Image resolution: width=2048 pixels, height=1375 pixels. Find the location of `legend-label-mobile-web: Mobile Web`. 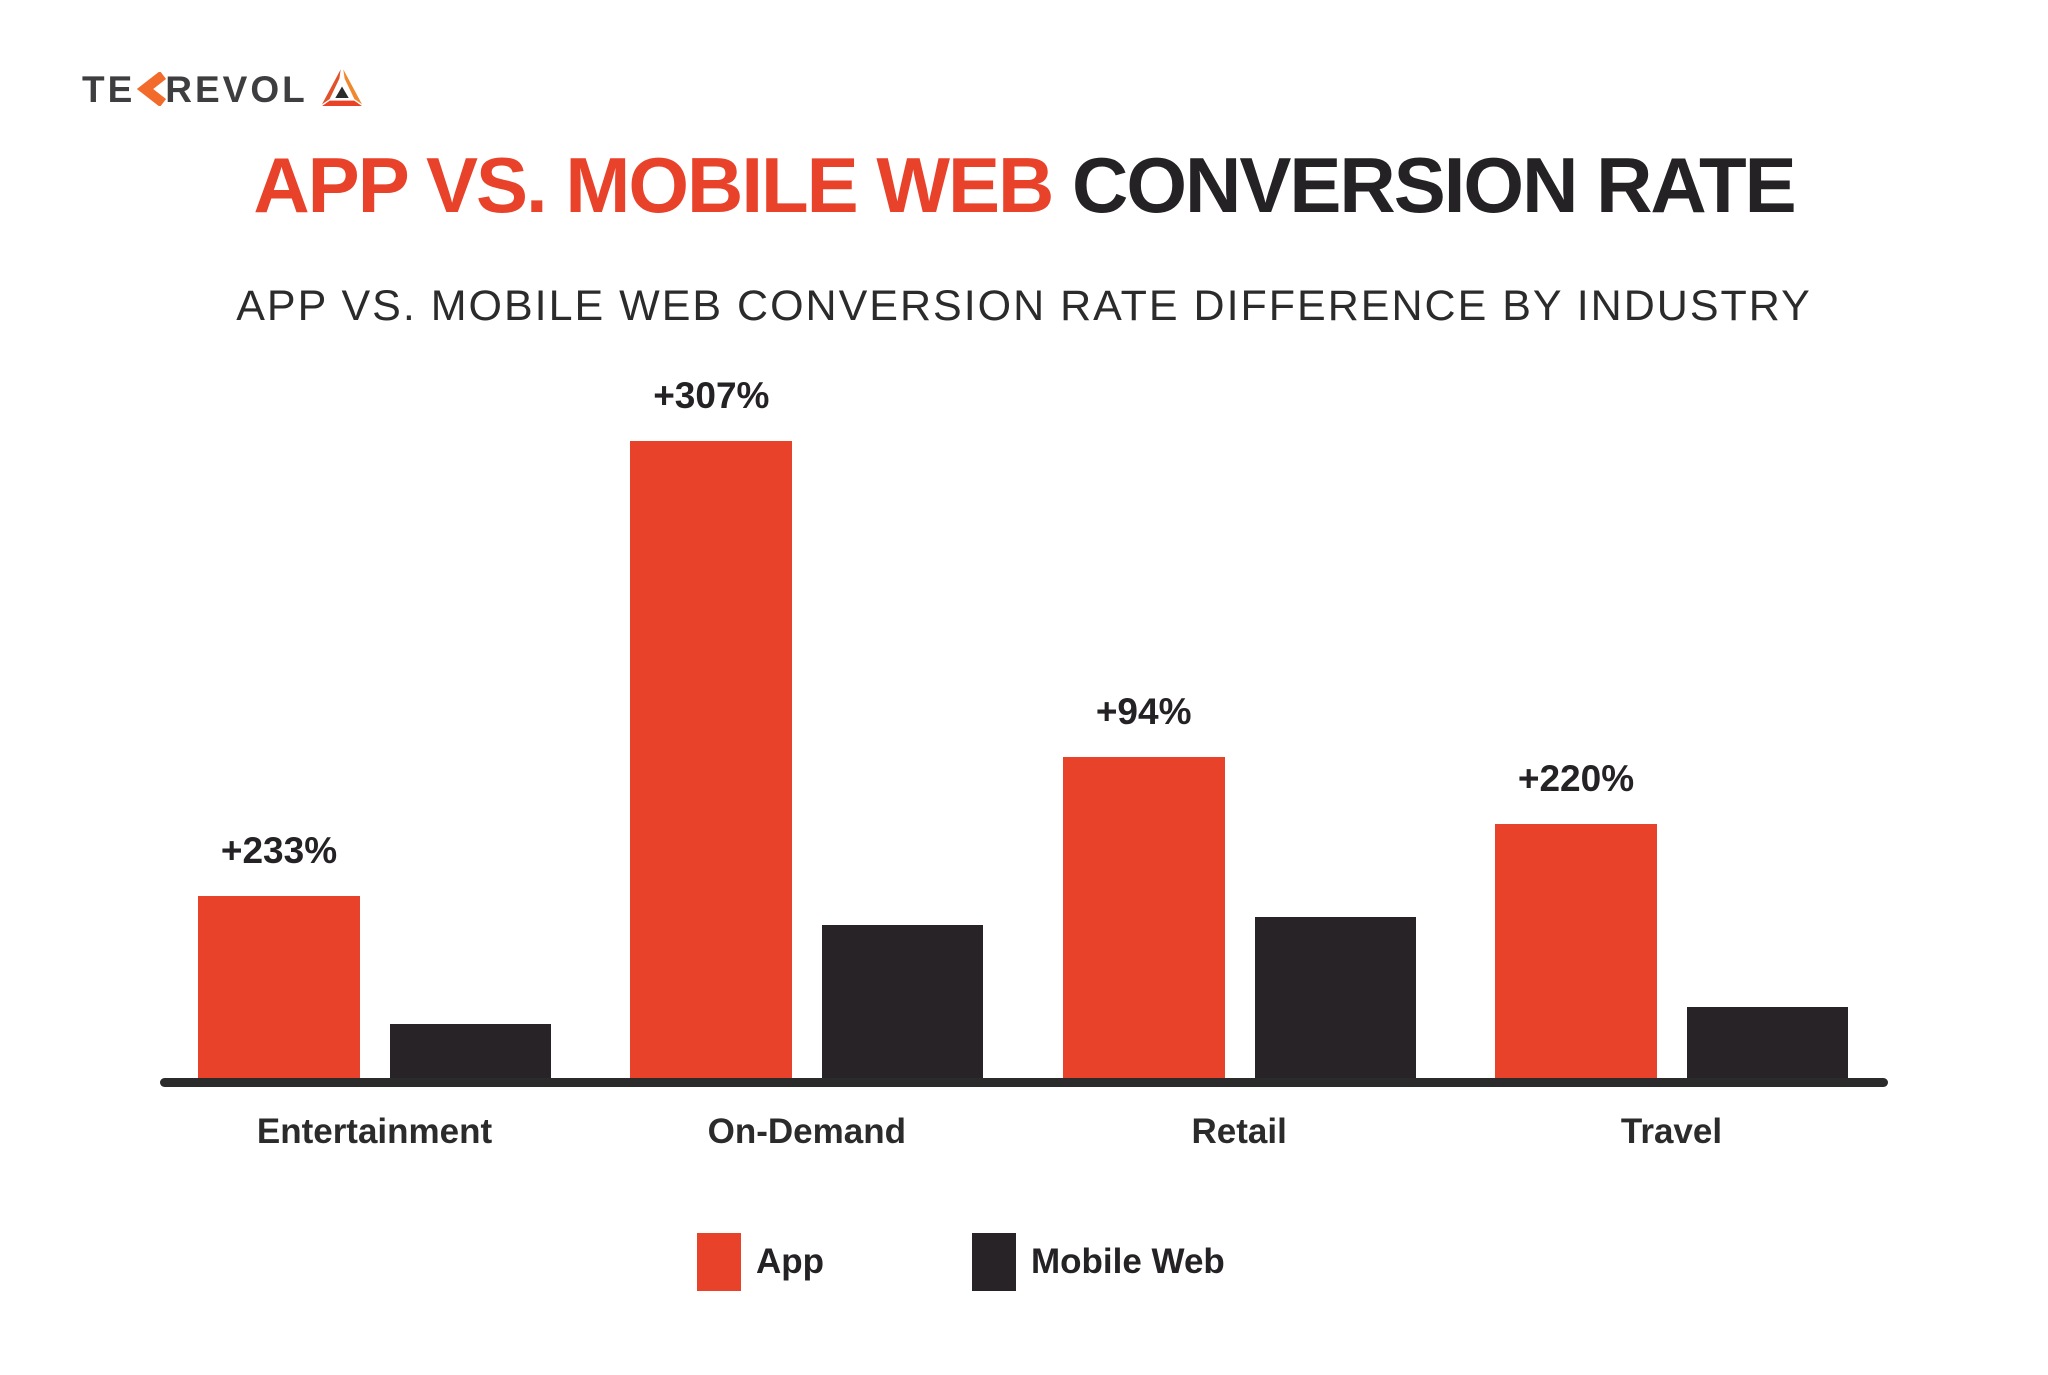

legend-label-mobile-web: Mobile Web is located at coordinates (1128, 1261).